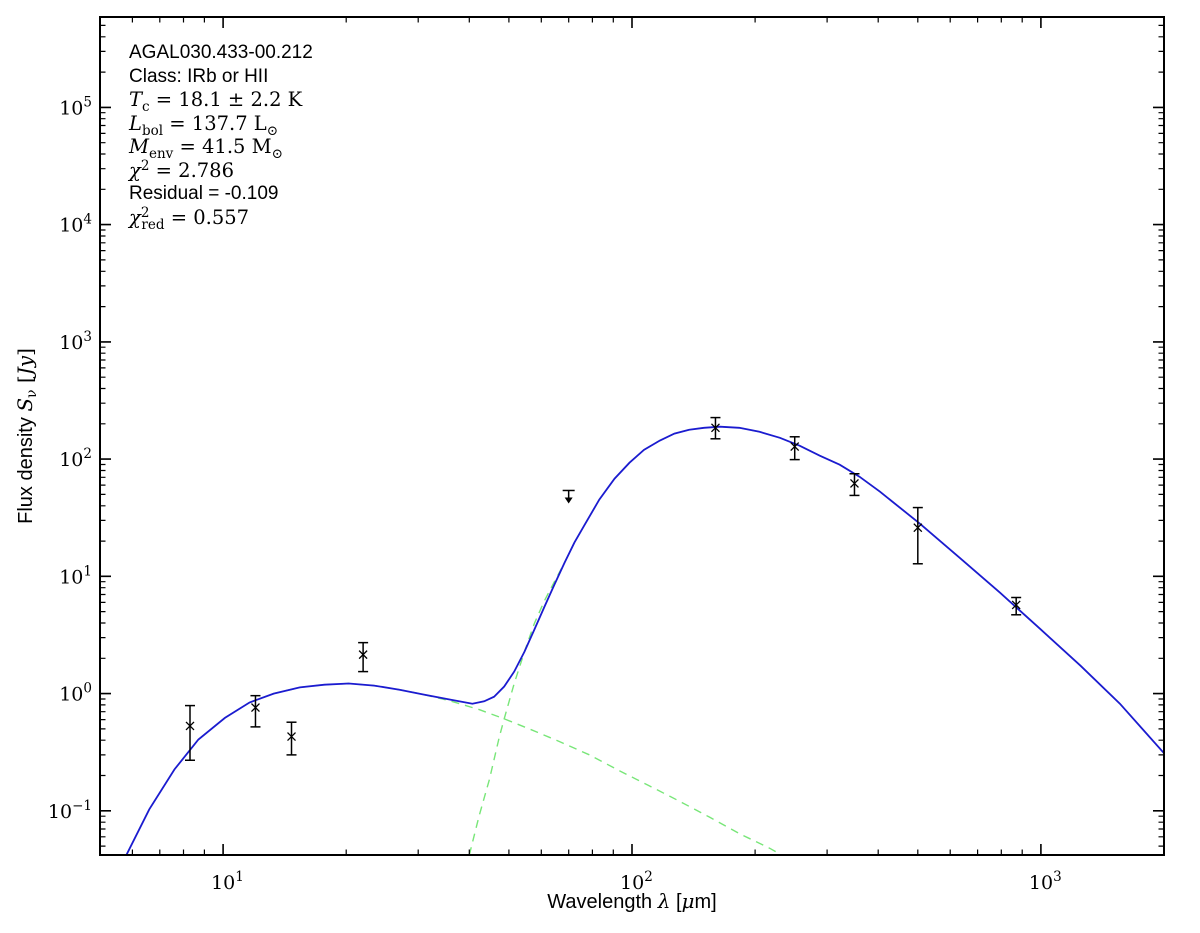 This screenshot has height=933, width=1200. Describe the element at coordinates (215, 123) in the screenshot. I see `annotation-segment: = 137.7 L` at that location.